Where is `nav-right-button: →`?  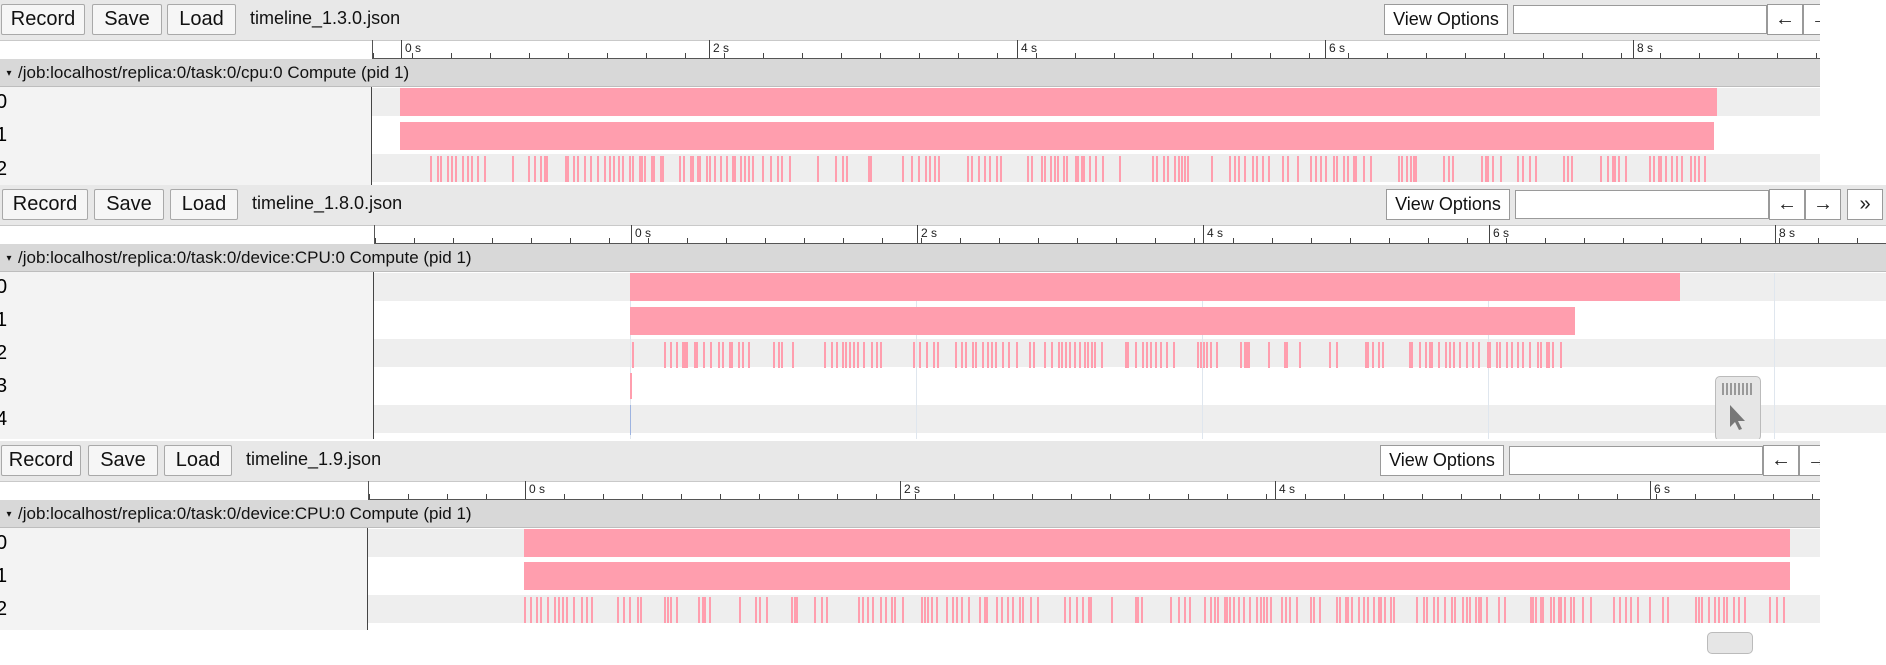 nav-right-button: → is located at coordinates (1809, 460).